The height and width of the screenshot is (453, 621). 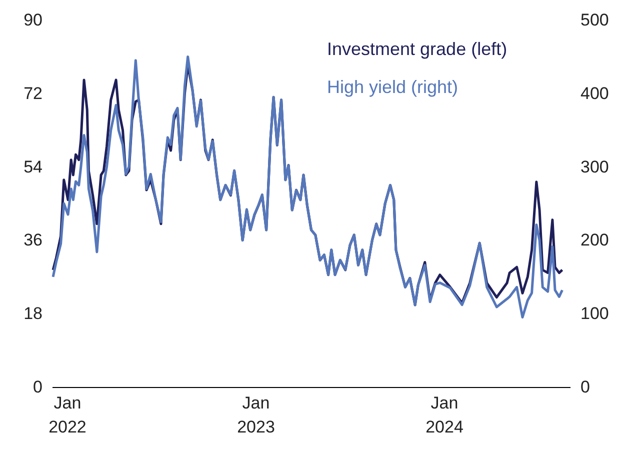 I want to click on y2-tick-label: 500, so click(x=594, y=20).